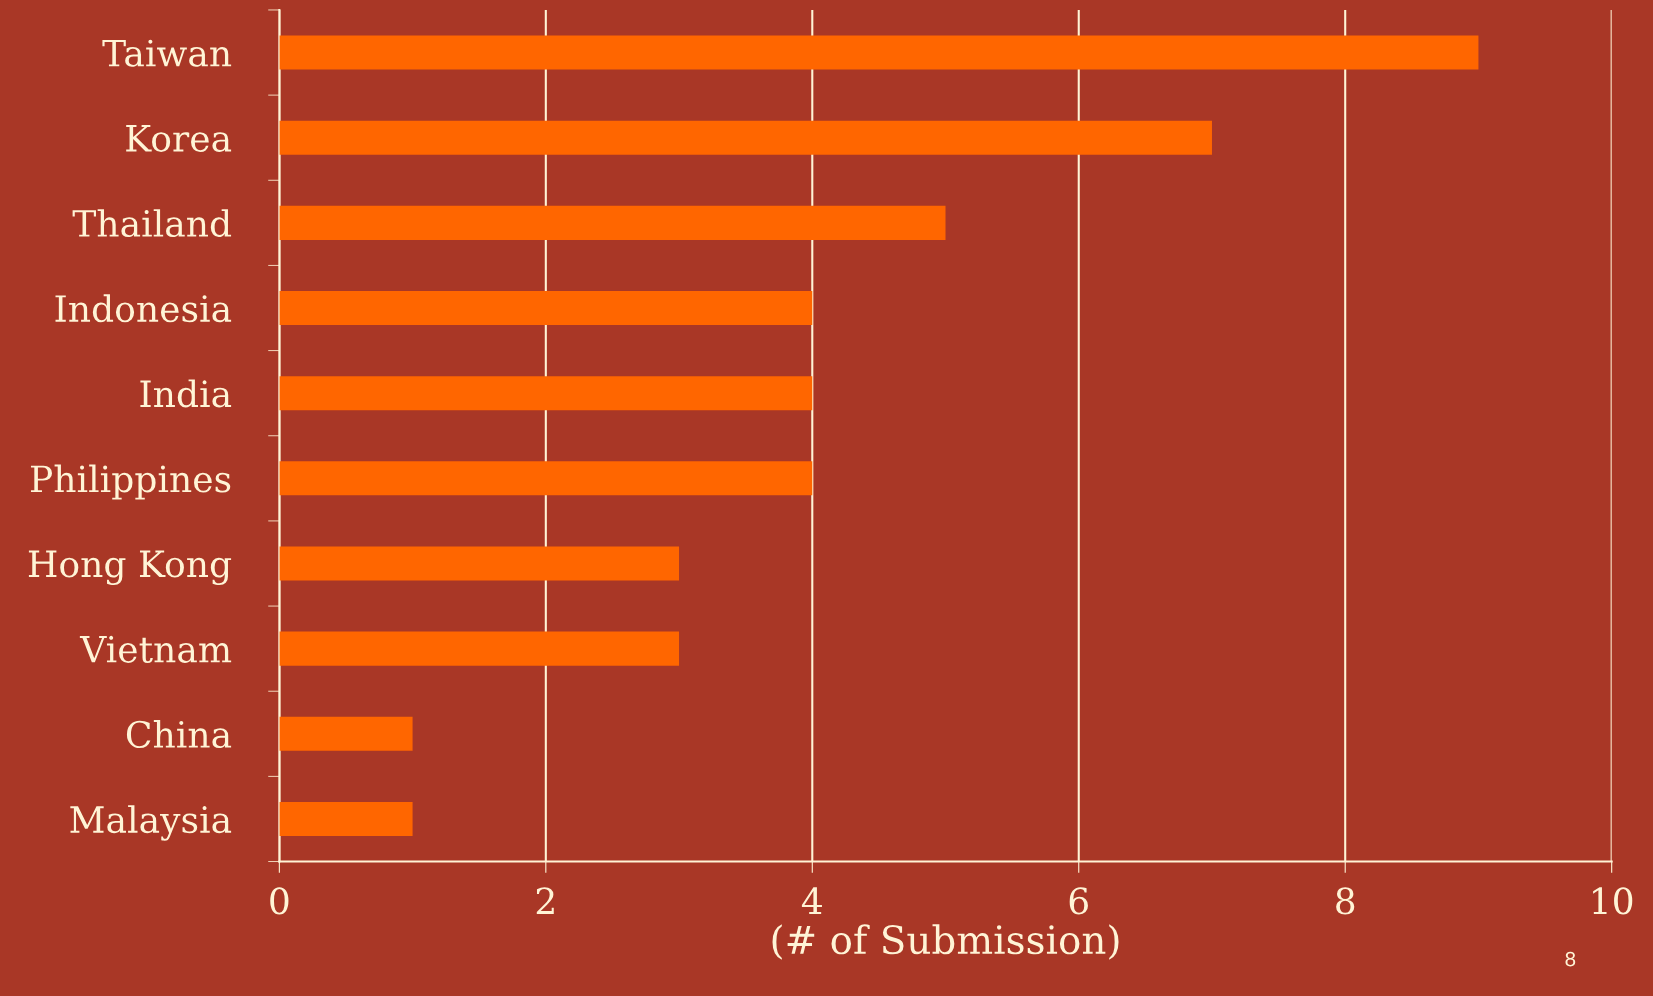  I want to click on y-tick-label: Vietnam, so click(155, 649).